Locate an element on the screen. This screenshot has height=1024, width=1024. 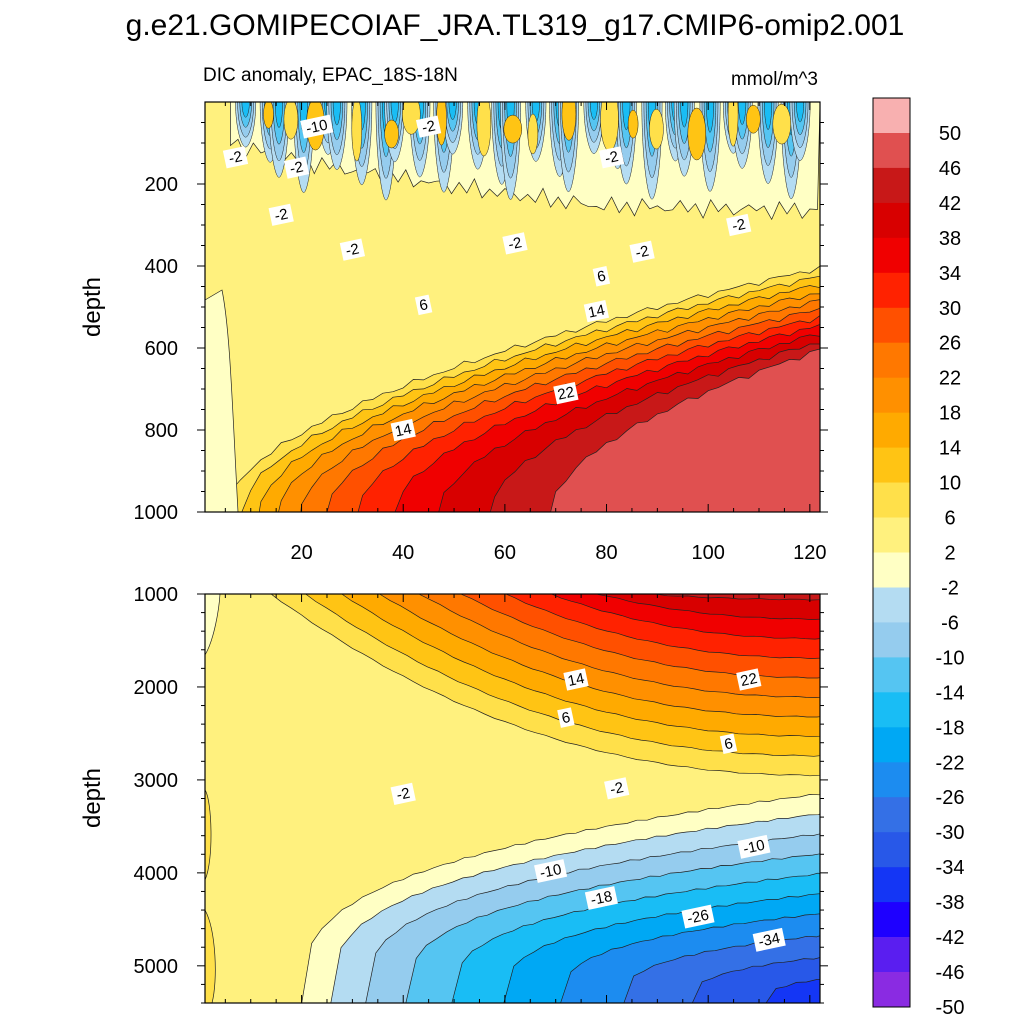
colorbar-label: -30 is located at coordinates (950, 833).